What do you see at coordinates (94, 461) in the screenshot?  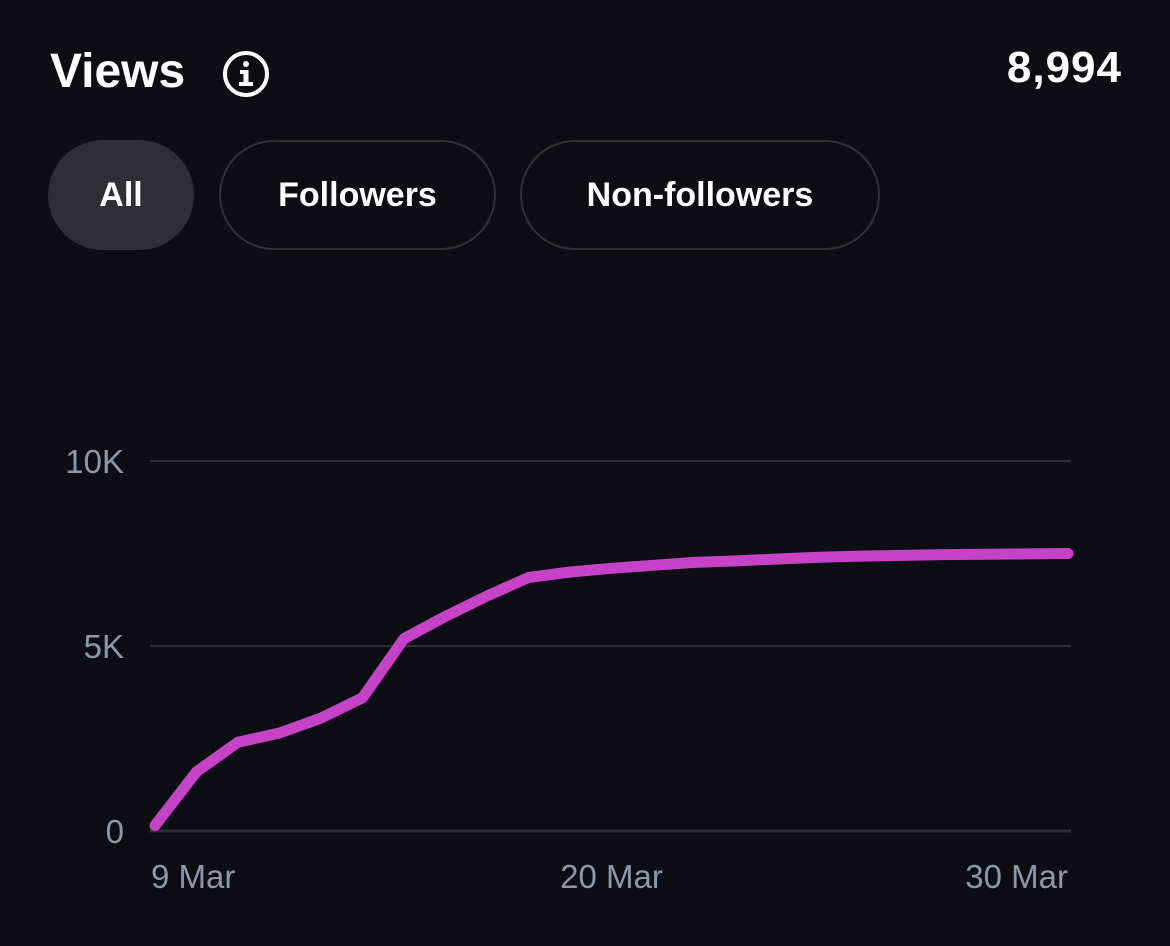 I see `y-tick-label: 10K` at bounding box center [94, 461].